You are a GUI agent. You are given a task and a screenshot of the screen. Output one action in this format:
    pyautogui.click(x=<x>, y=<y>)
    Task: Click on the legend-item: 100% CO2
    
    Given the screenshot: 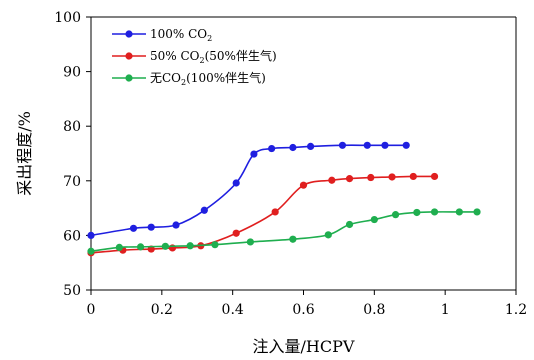 What is the action you would take?
    pyautogui.click(x=162, y=35)
    